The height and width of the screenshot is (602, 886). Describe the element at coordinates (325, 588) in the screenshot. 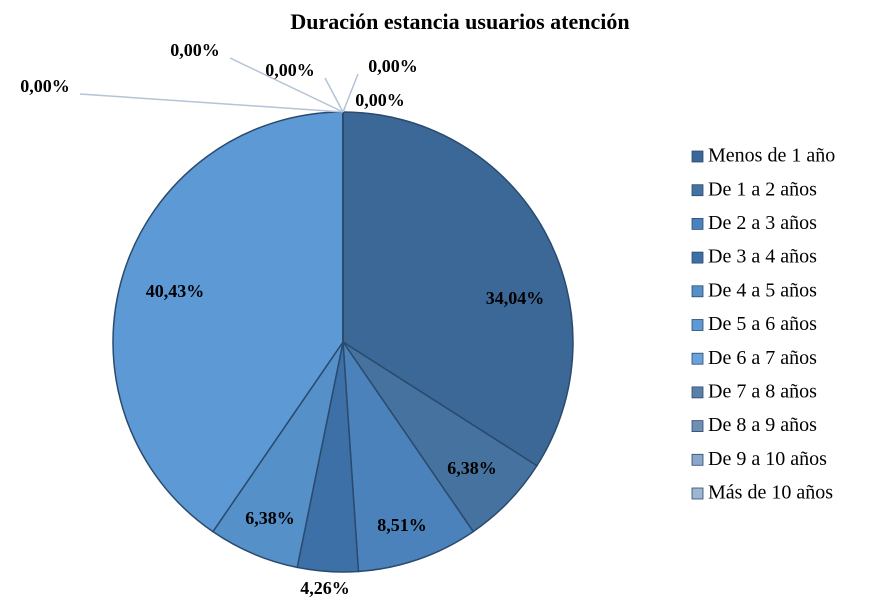

I see `data-label: 4,26%` at that location.